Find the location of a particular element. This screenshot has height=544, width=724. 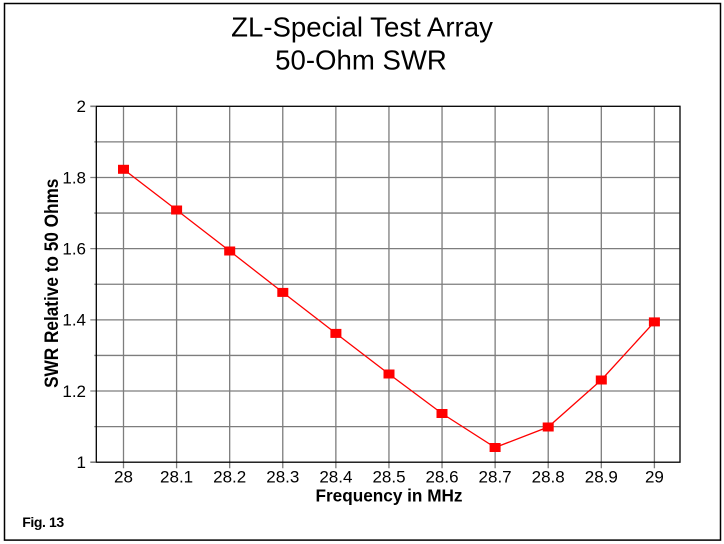

svg-text: 29 is located at coordinates (654, 476).